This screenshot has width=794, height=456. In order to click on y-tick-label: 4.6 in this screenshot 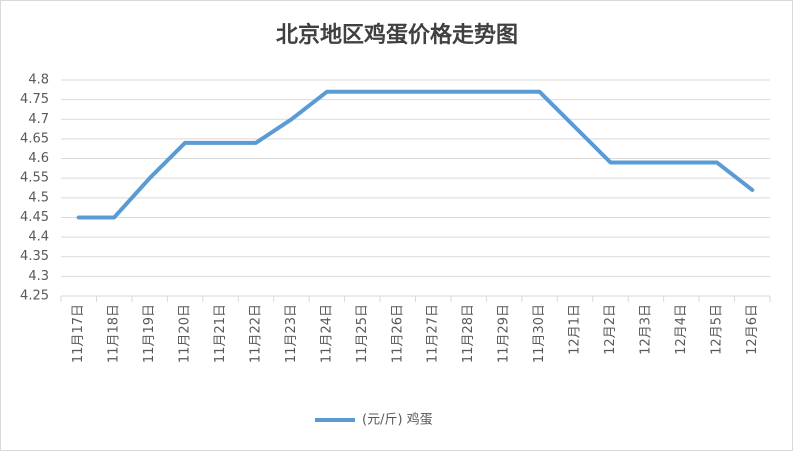, I will do `click(38, 158)`.